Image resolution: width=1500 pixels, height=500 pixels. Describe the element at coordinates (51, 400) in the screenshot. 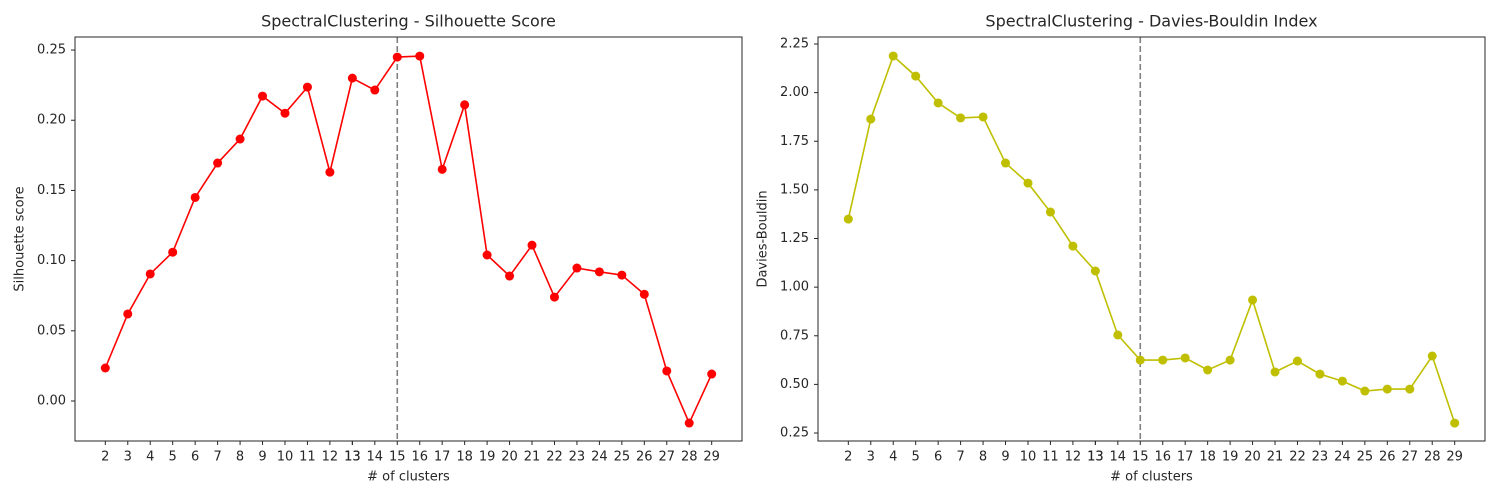

I see `y-tick-label: 0.00` at that location.